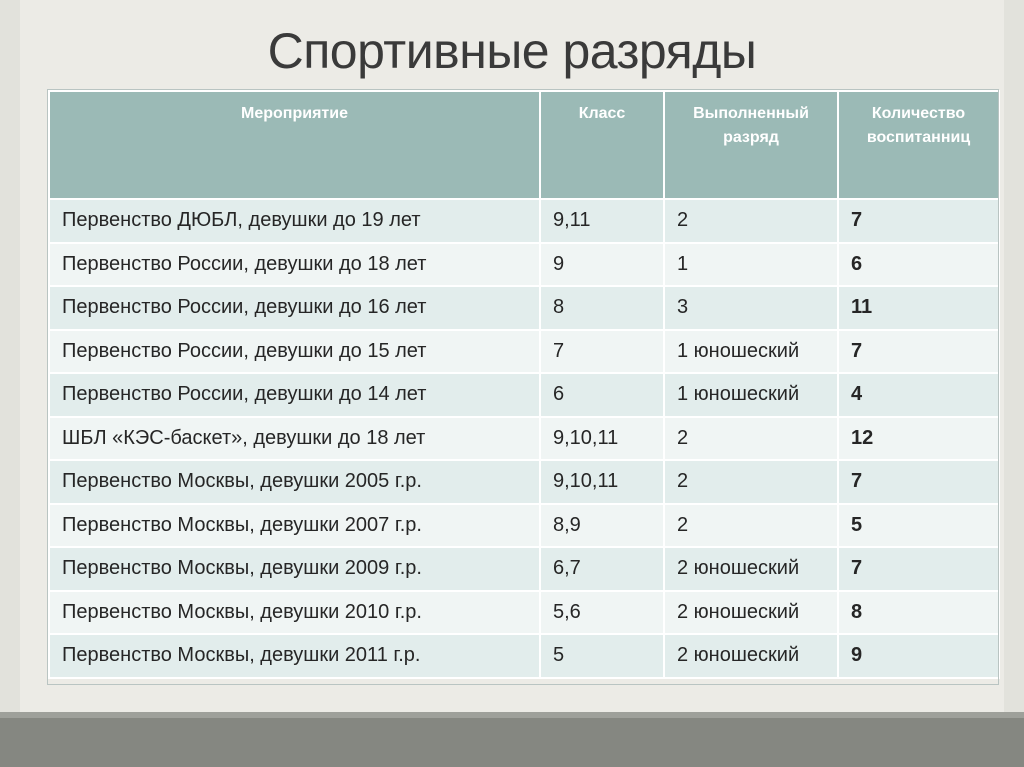 The width and height of the screenshot is (1024, 767). What do you see at coordinates (294, 395) in the screenshot?
I see `cell-event: Первенство России, девушки до 14 лет` at bounding box center [294, 395].